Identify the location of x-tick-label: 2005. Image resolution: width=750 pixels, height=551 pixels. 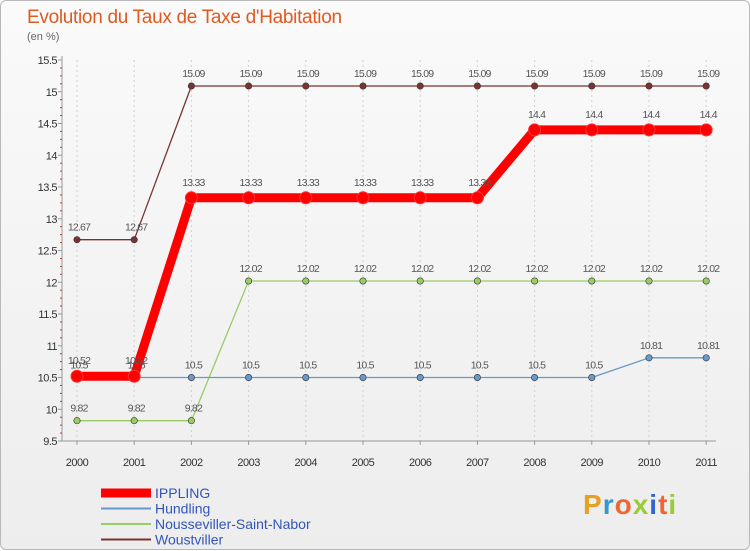
(363, 463).